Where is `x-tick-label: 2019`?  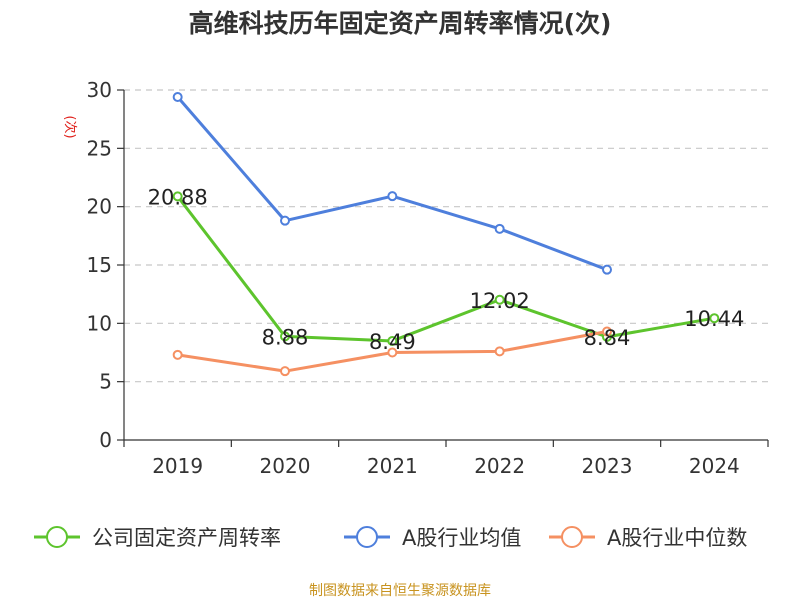
x-tick-label: 2019 is located at coordinates (177, 466).